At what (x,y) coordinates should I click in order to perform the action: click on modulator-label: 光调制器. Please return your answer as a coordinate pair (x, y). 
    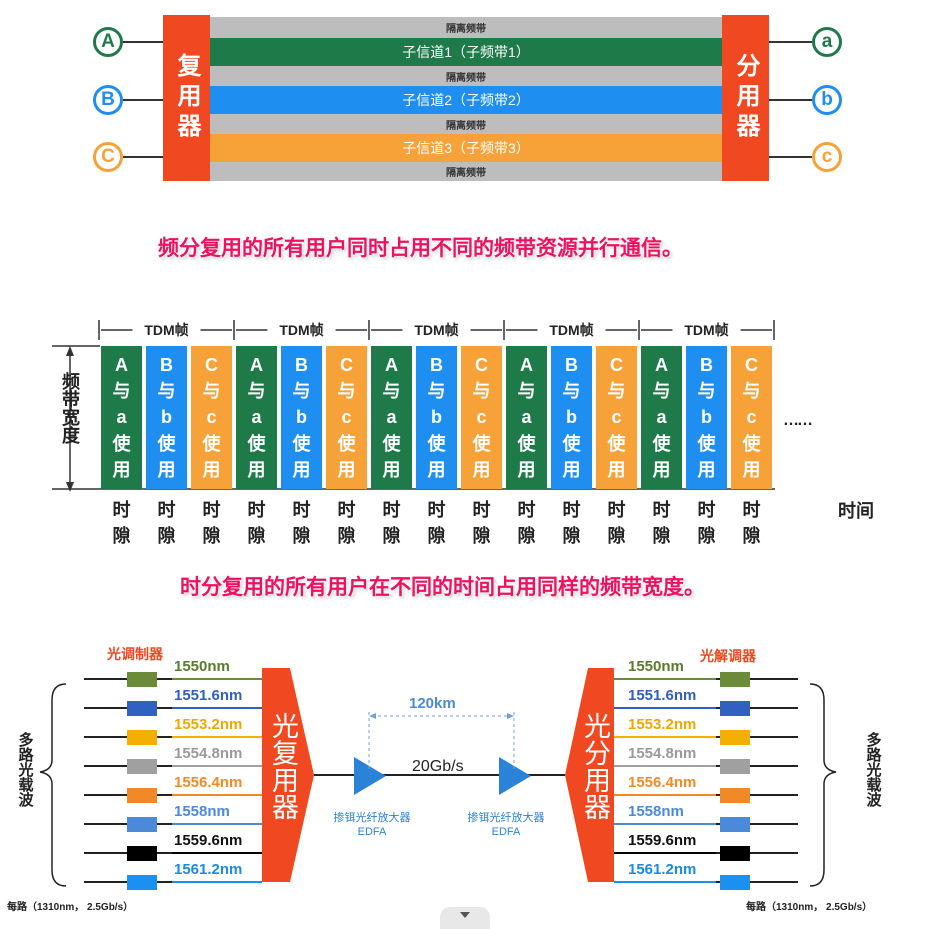
    Looking at the image, I should click on (135, 654).